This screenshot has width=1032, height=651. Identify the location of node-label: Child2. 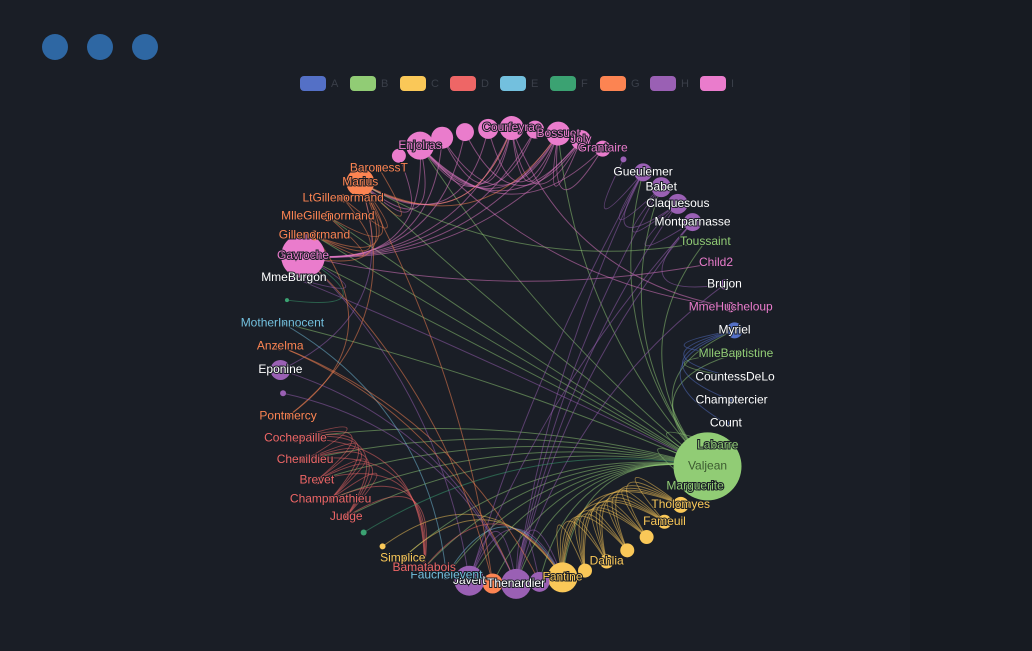
(716, 262).